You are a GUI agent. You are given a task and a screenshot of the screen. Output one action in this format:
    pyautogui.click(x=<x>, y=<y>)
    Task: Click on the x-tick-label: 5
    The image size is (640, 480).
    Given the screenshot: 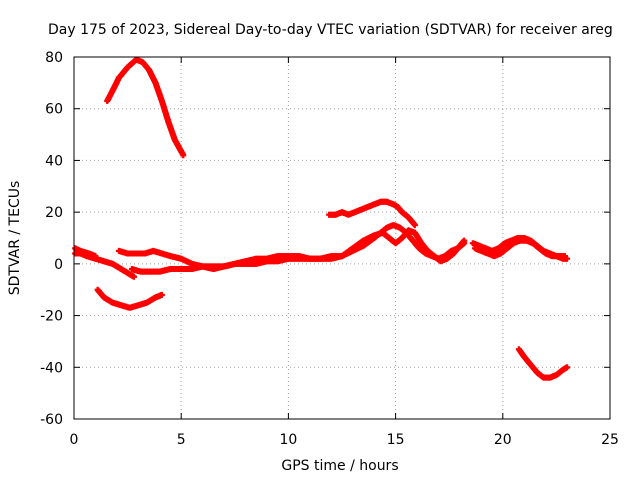 What is the action you would take?
    pyautogui.click(x=181, y=440)
    